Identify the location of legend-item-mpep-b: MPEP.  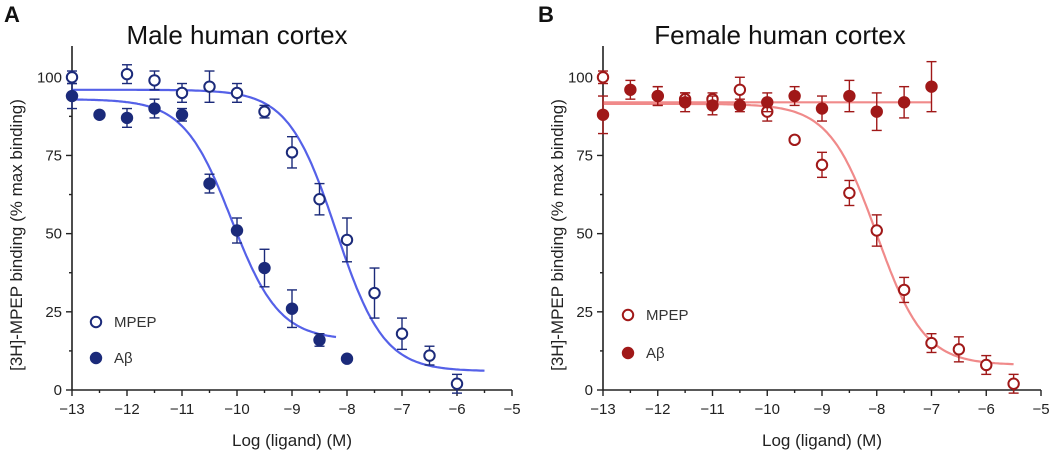
(655, 315).